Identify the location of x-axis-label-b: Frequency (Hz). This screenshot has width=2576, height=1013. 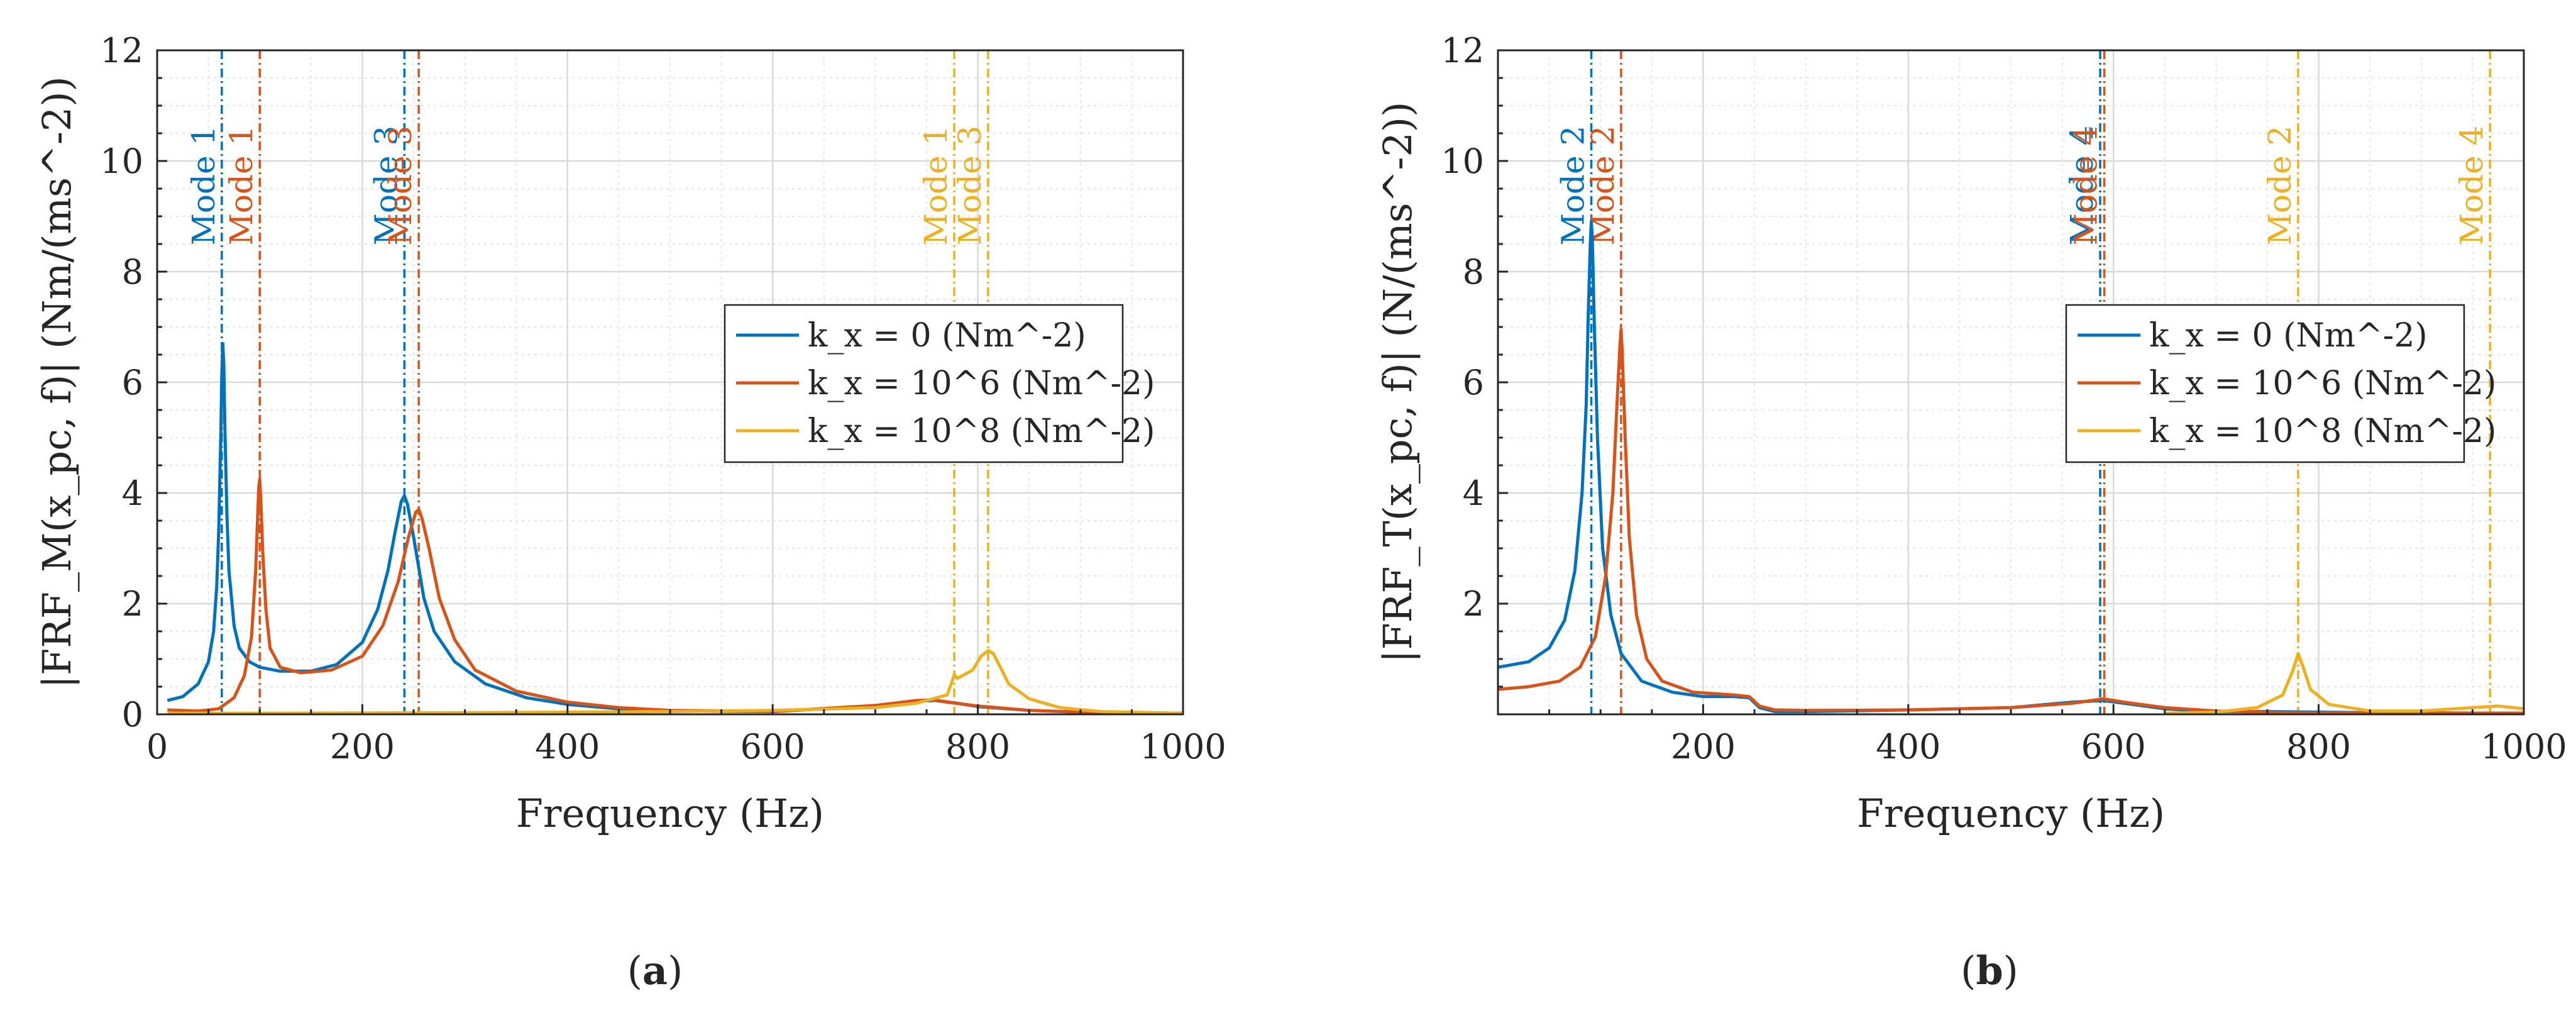
(2011, 813).